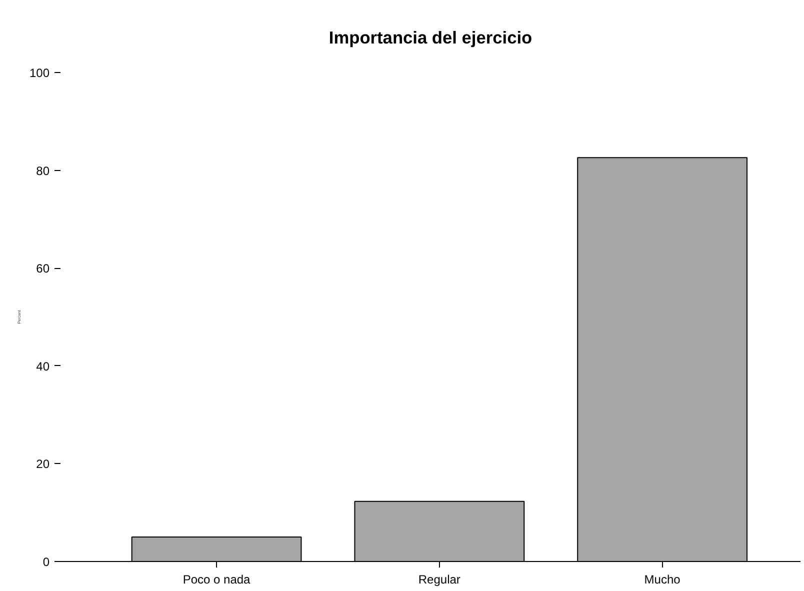  I want to click on y-tick-label: 20, so click(43, 464).